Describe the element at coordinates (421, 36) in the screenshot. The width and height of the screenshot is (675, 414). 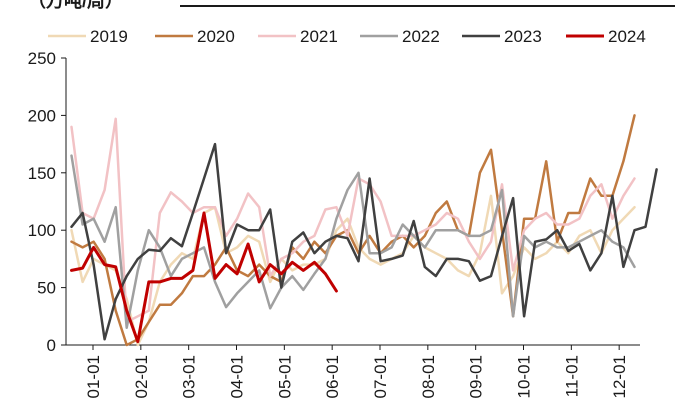
I see `legend-label-2022: 2022` at that location.